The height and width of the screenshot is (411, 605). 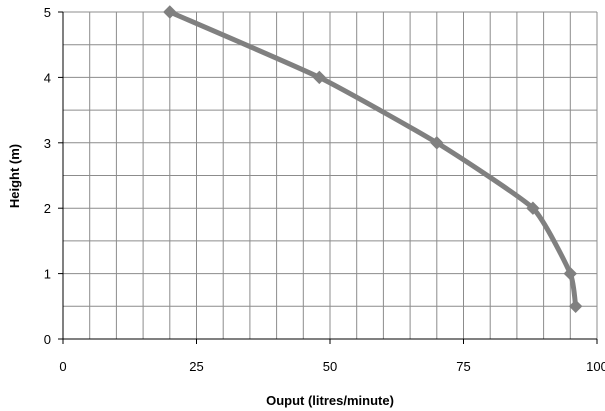 I want to click on x-tick-label: 75, so click(x=463, y=366).